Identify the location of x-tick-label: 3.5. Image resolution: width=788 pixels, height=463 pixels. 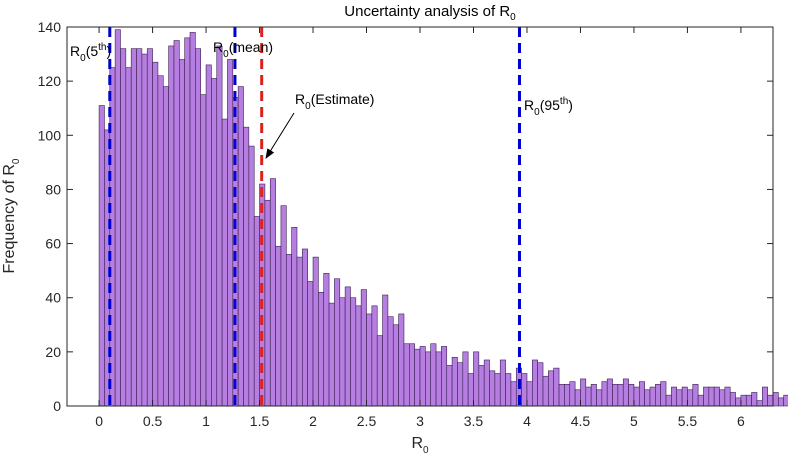
(474, 421).